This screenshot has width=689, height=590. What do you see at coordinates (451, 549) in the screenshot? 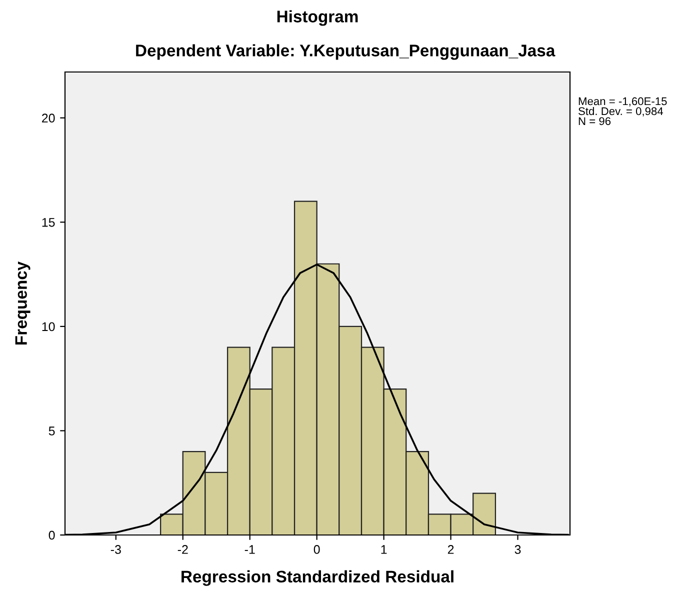
I see `x-tick-label: 2` at bounding box center [451, 549].